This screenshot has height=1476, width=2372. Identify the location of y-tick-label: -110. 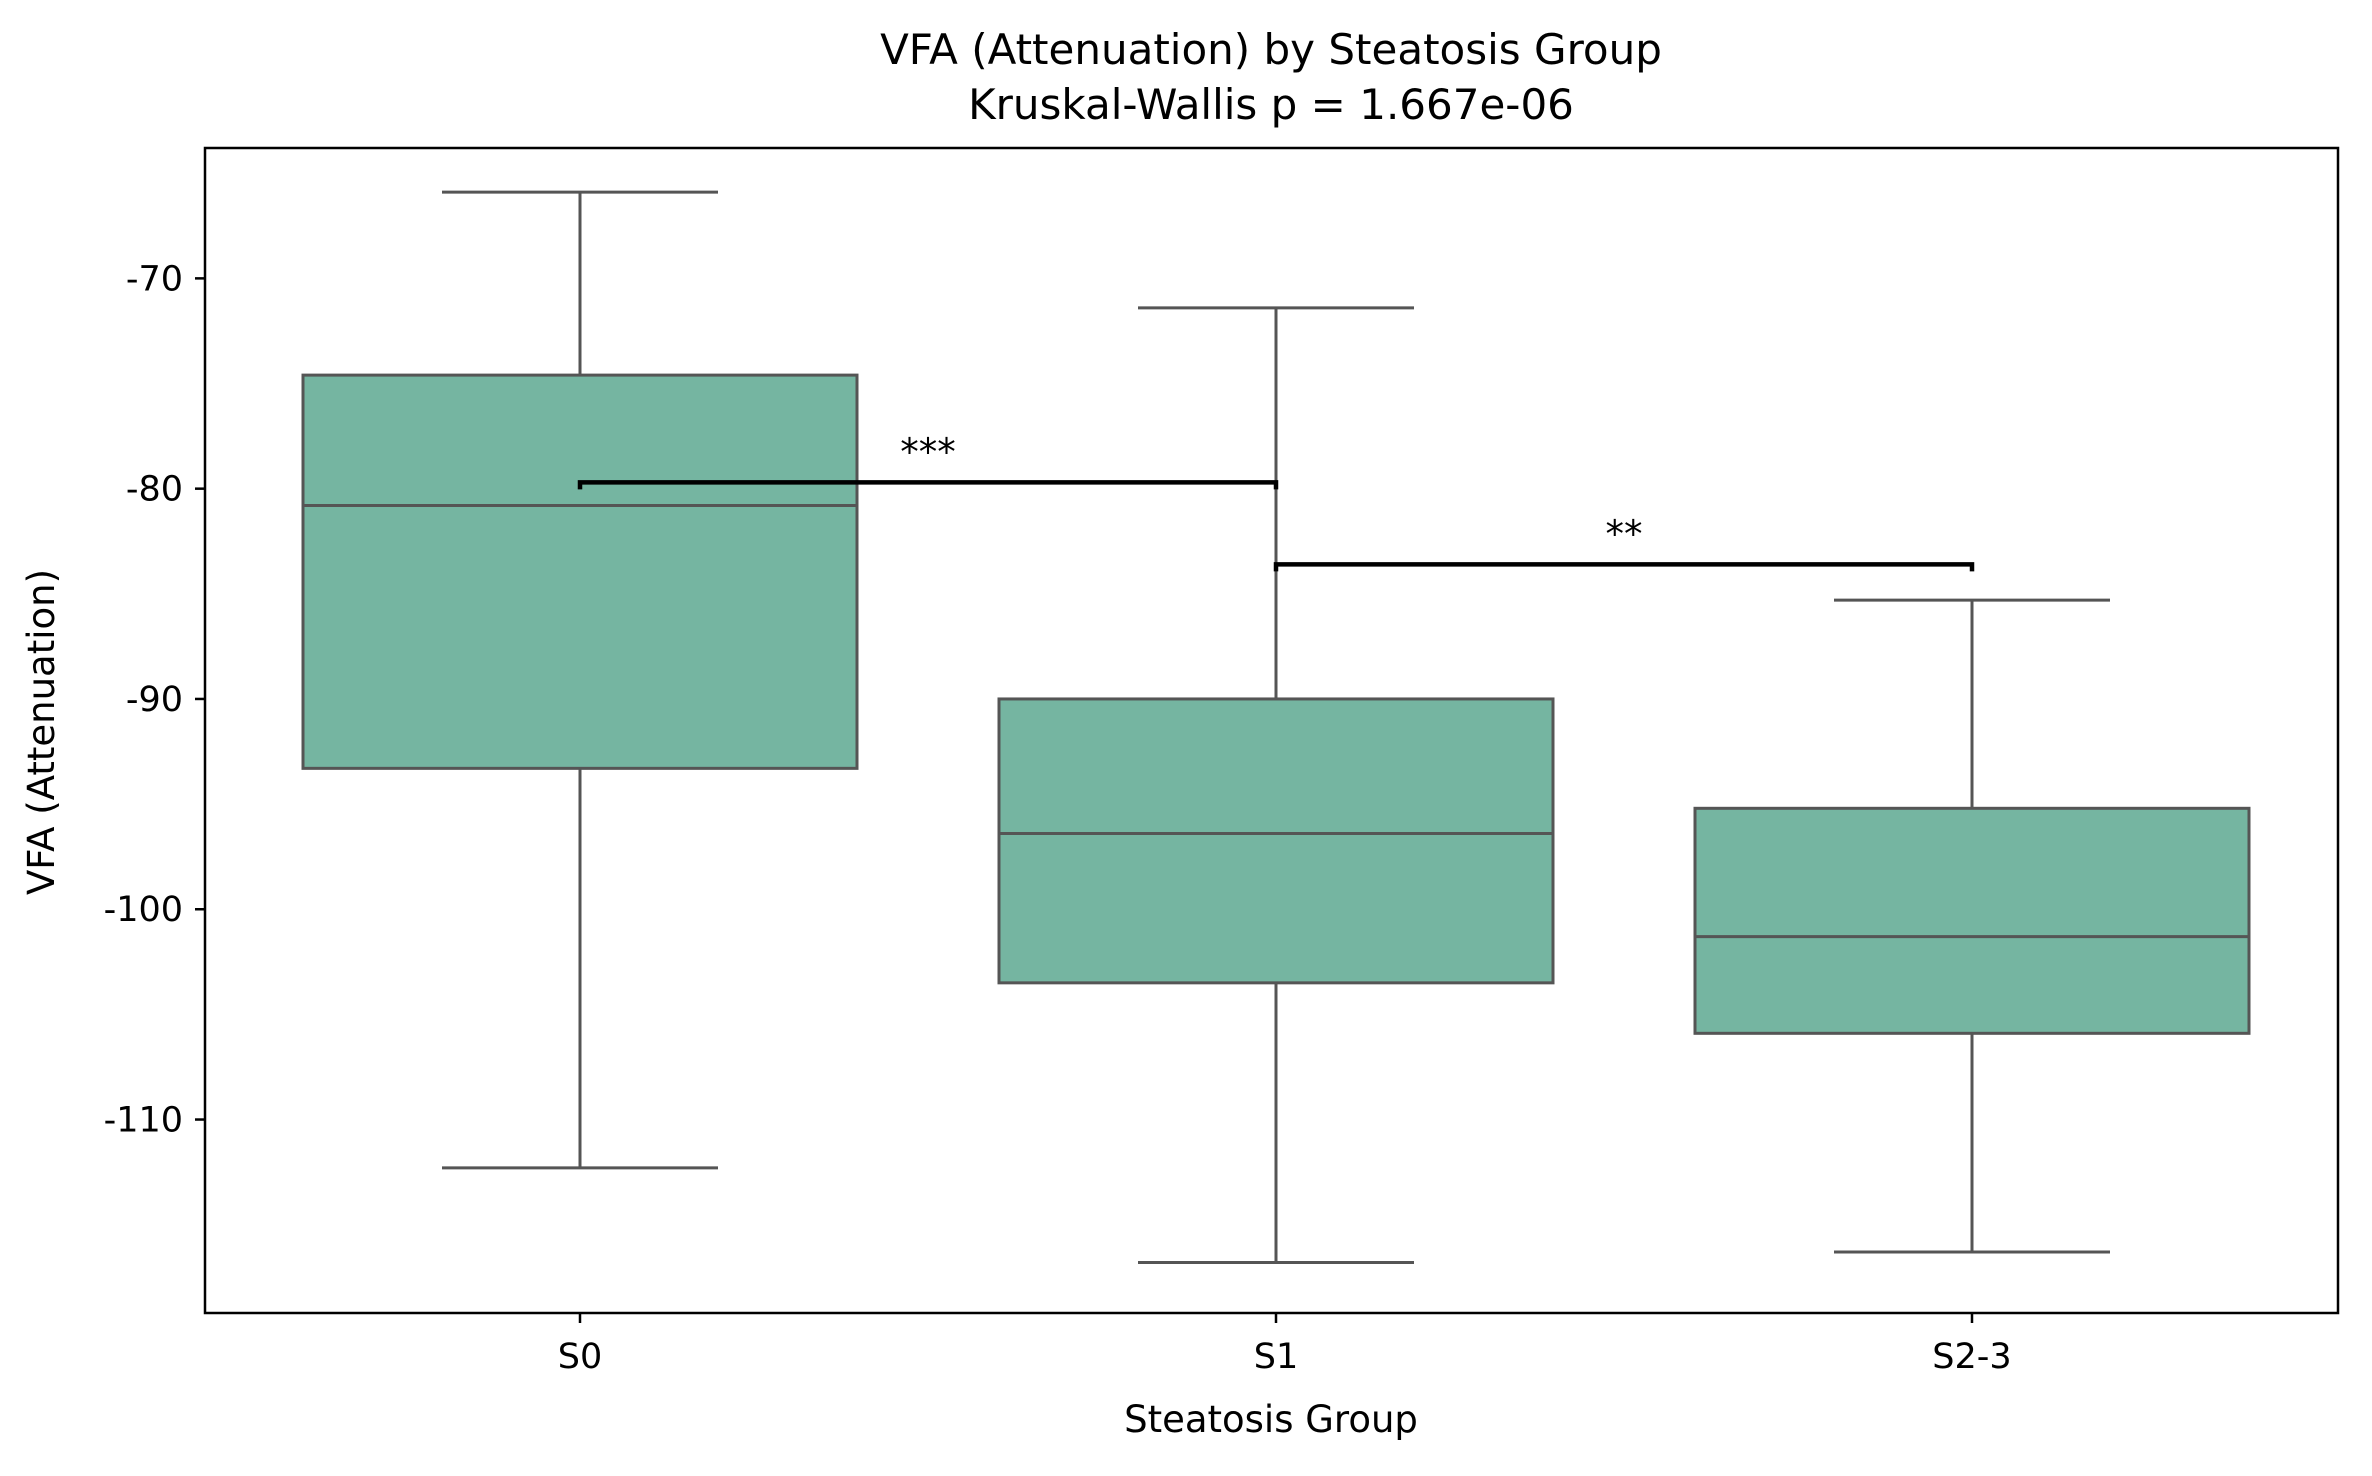
(143, 1121).